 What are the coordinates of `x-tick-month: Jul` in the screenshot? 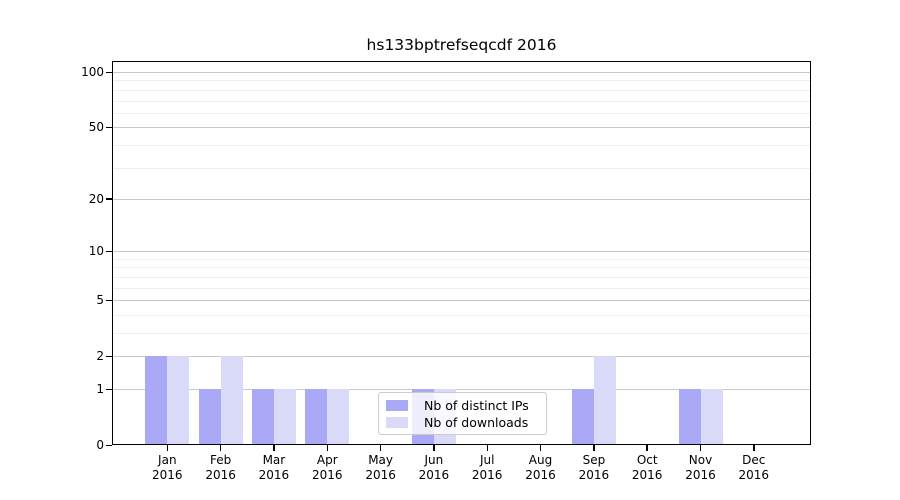 It's located at (487, 460).